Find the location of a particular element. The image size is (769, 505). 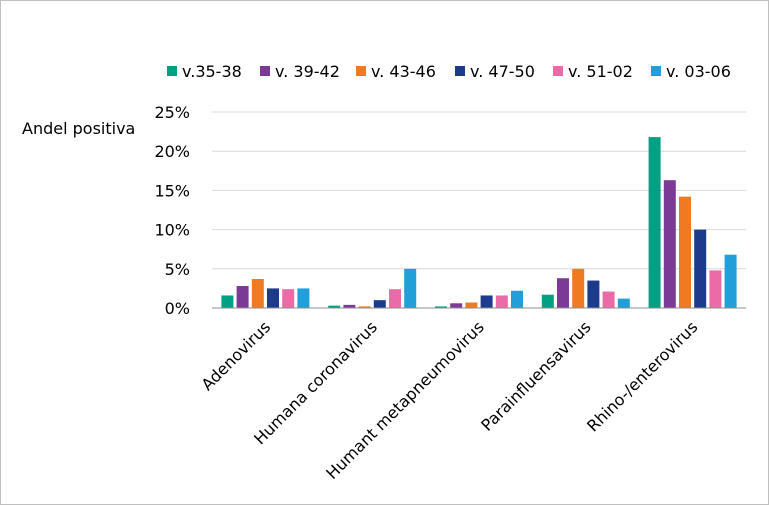

legend-label: v. 03-06 is located at coordinates (698, 71).